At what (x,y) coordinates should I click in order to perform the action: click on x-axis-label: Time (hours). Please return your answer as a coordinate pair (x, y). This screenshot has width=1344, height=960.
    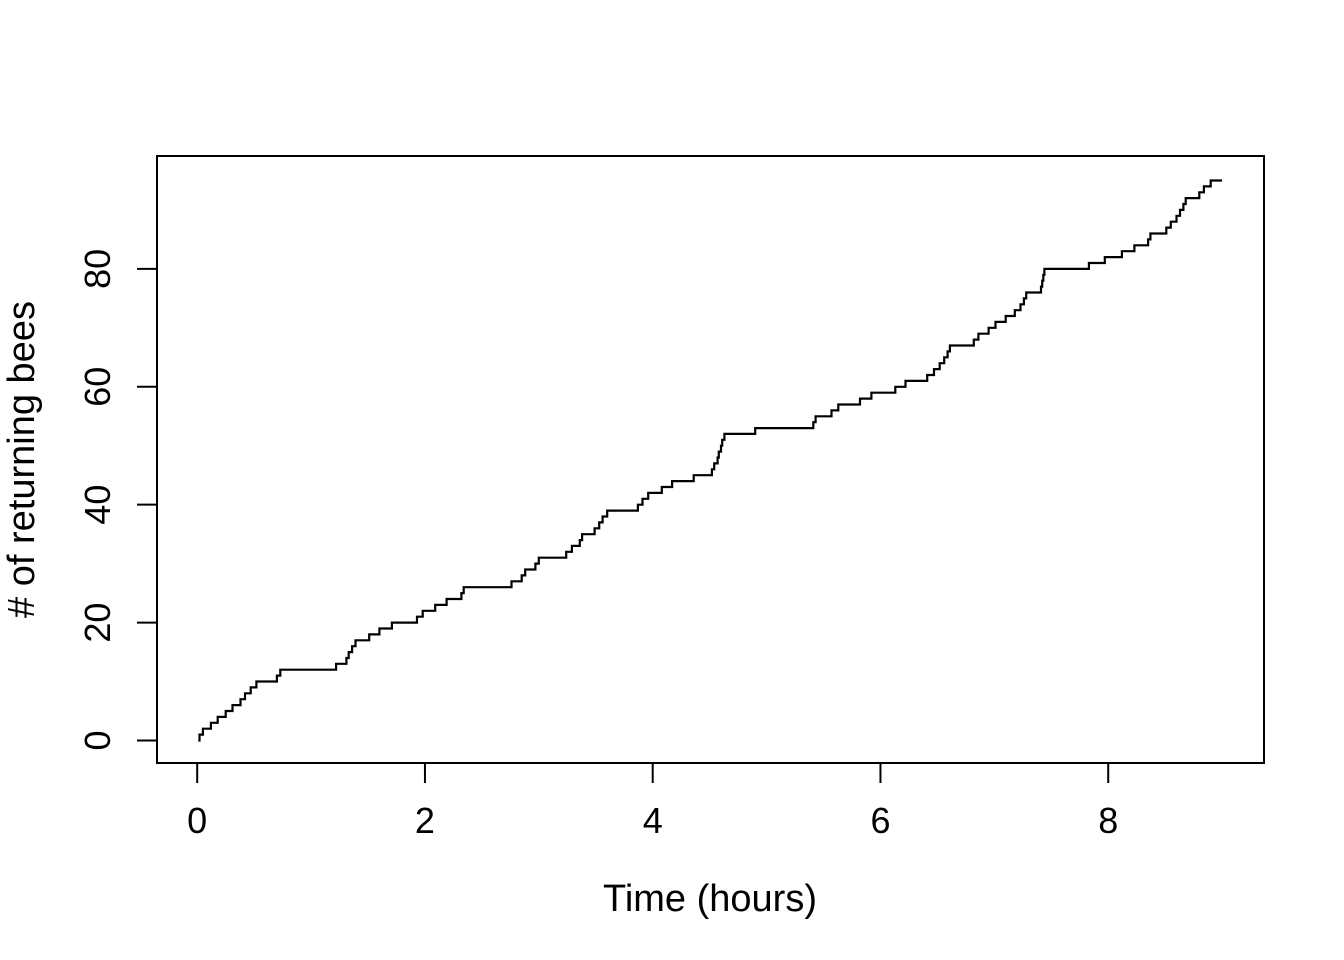
    Looking at the image, I should click on (710, 899).